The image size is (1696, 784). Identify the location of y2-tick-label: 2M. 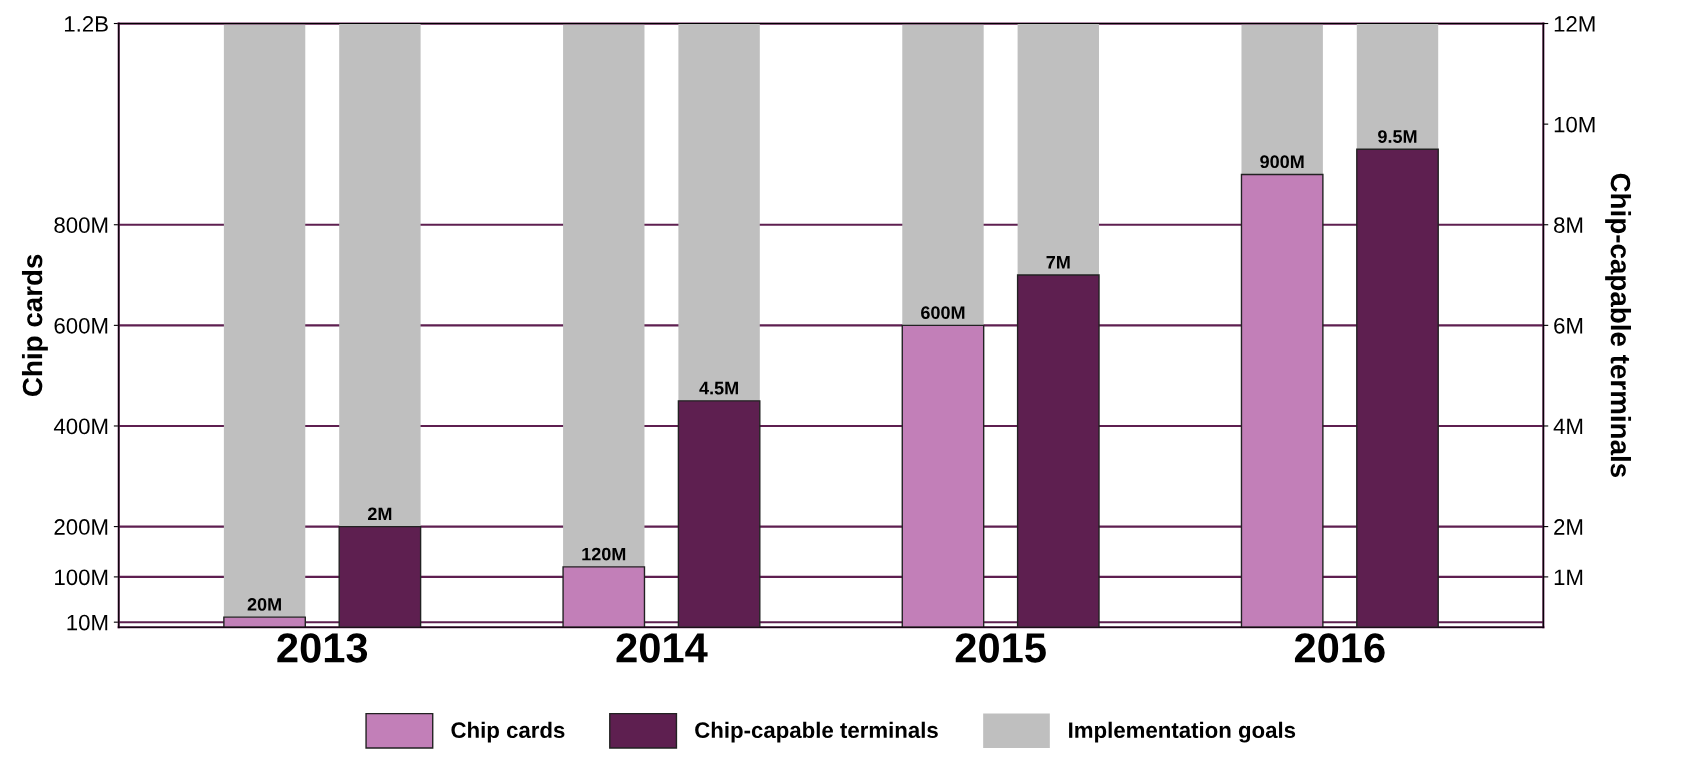
(1568, 527).